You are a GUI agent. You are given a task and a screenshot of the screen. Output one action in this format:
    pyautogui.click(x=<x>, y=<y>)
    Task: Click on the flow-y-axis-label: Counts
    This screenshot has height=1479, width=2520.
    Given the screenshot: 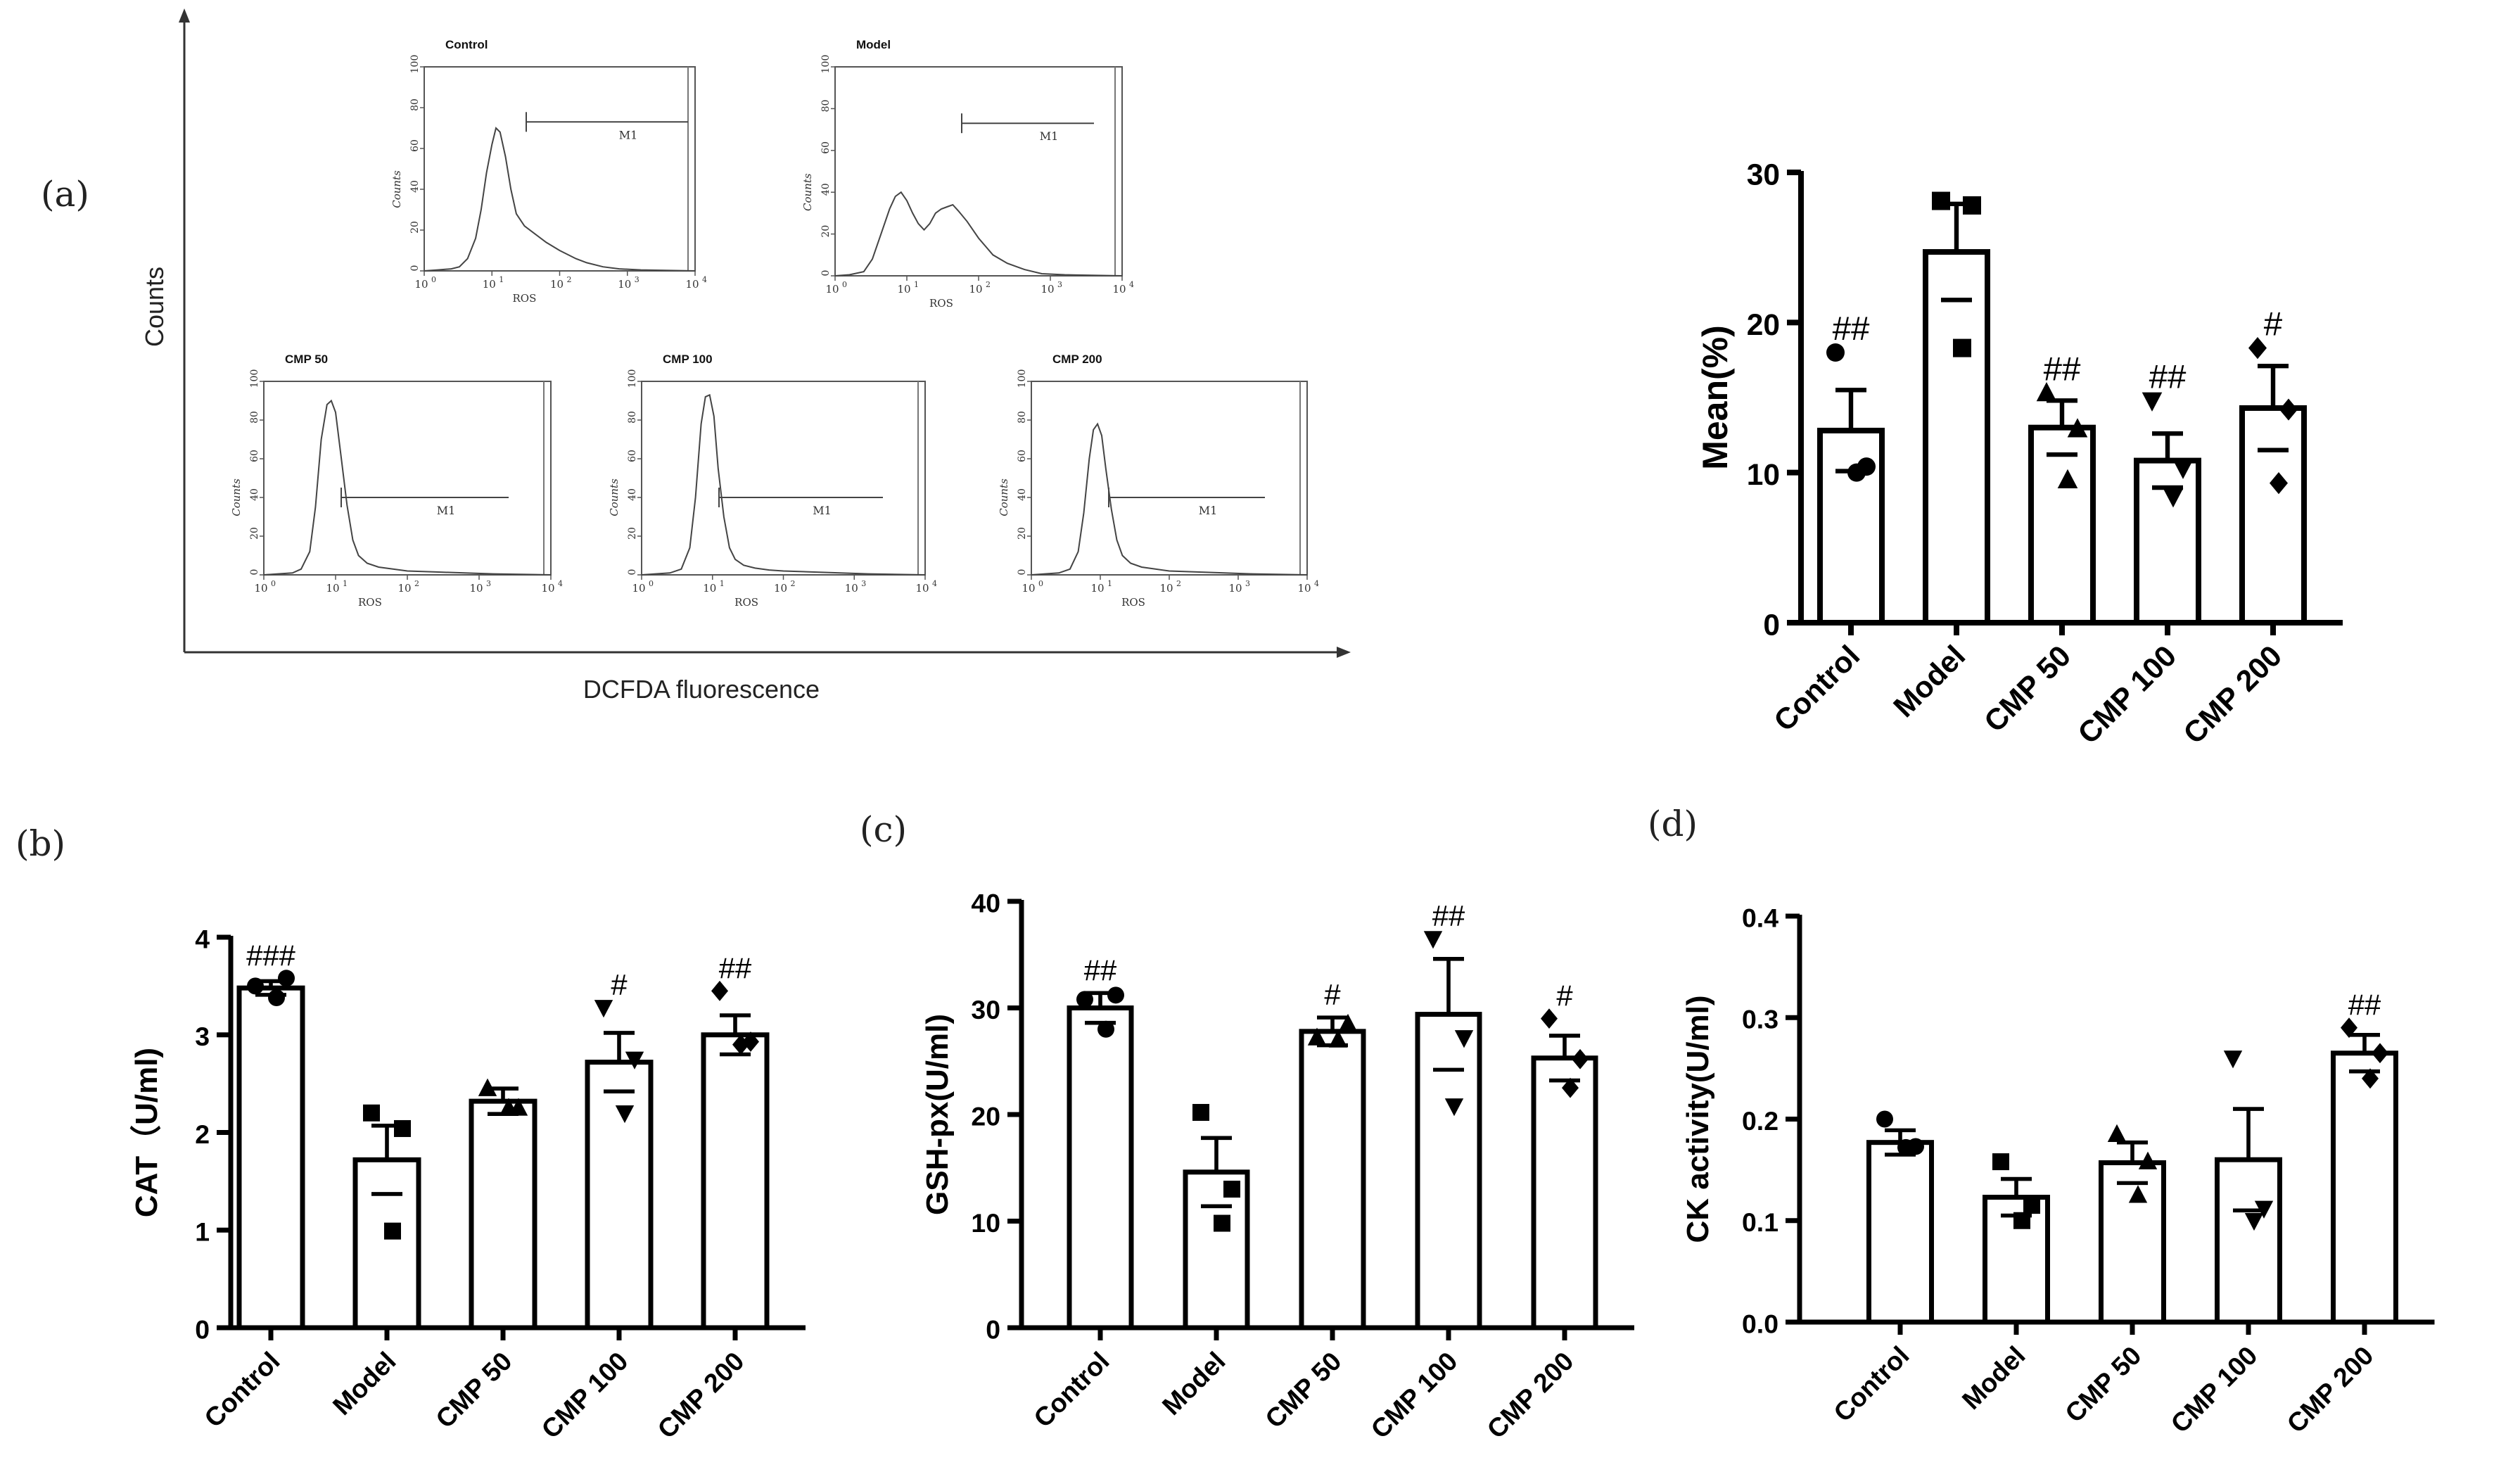 What is the action you would take?
    pyautogui.click(x=155, y=307)
    